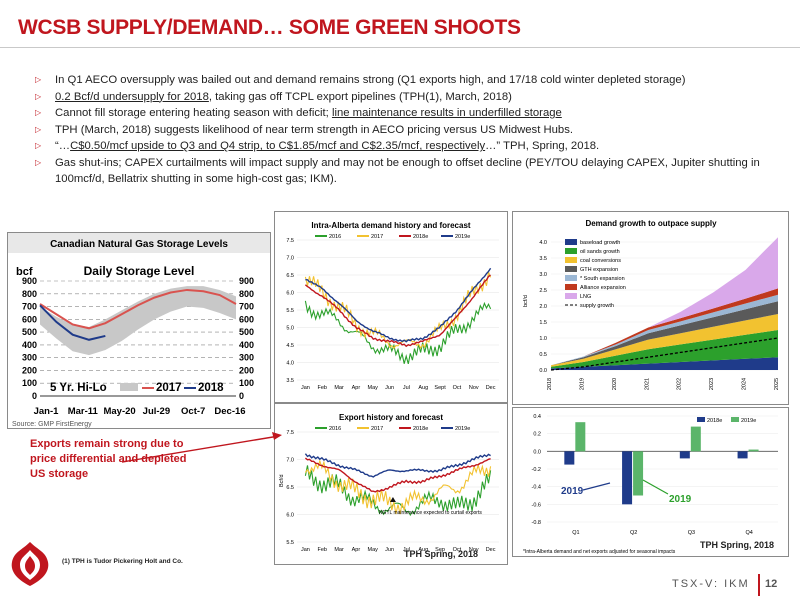  I want to click on series-2016, so click(398, 332).